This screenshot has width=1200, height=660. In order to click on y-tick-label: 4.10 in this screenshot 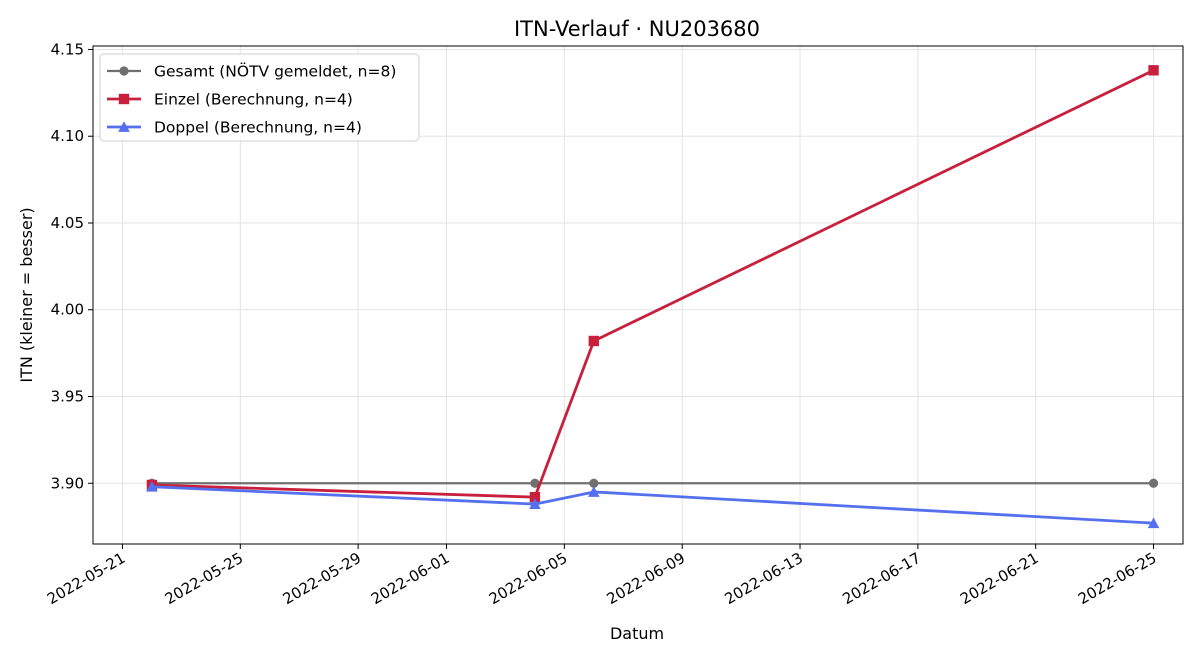, I will do `click(67, 136)`.